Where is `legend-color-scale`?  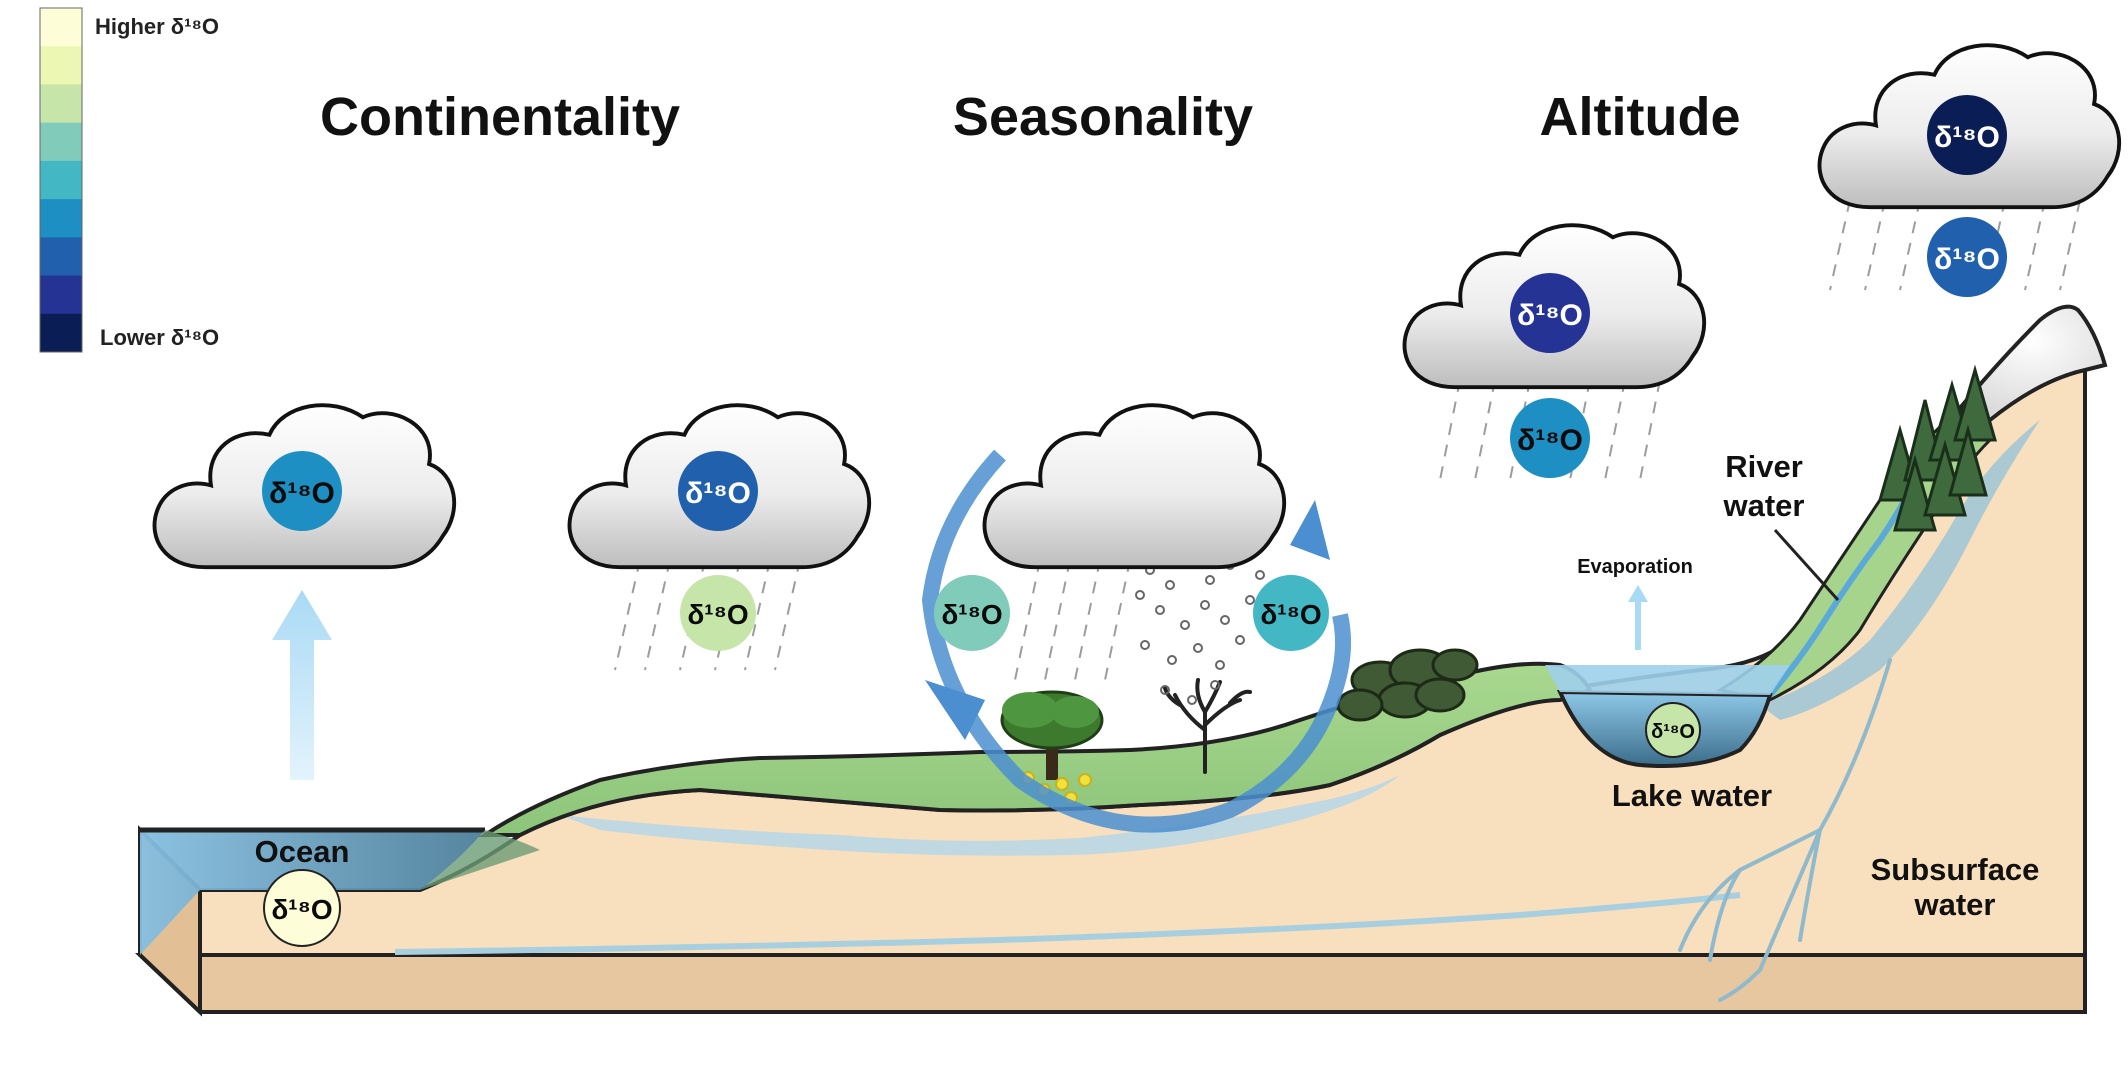
legend-color-scale is located at coordinates (61, 180).